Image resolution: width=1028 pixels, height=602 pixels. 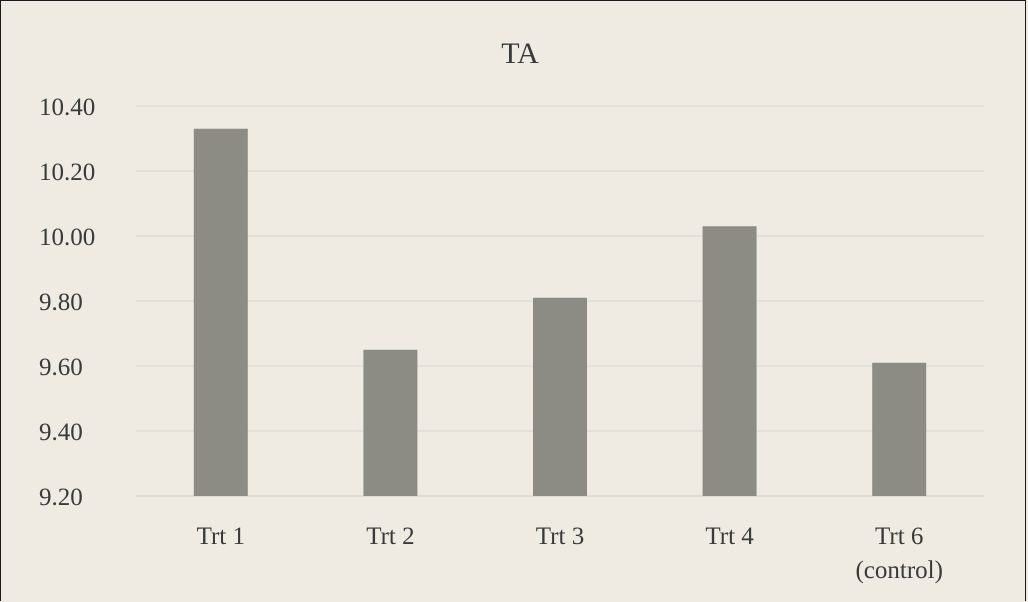 What do you see at coordinates (61, 302) in the screenshot?
I see `y-tick-label: 9.80` at bounding box center [61, 302].